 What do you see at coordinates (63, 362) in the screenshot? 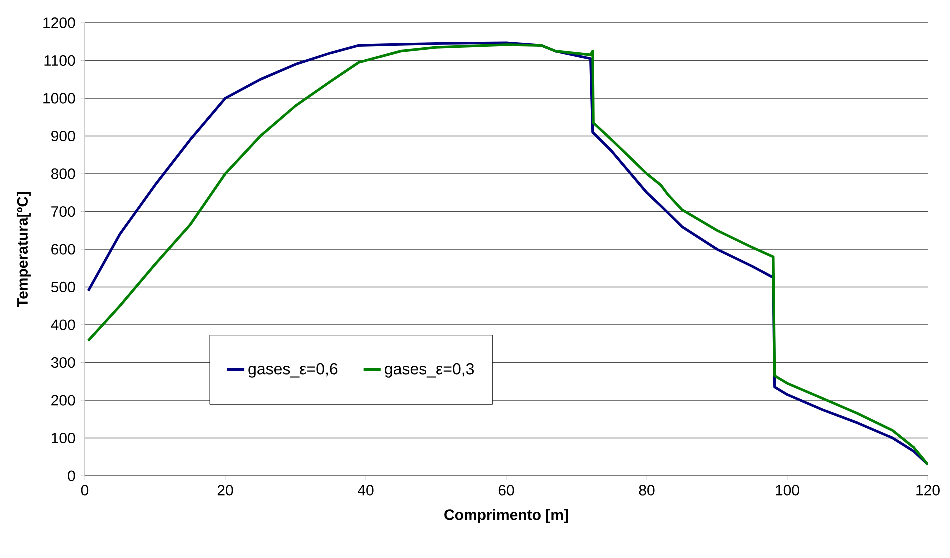
I see `y-tick-label: 300` at bounding box center [63, 362].